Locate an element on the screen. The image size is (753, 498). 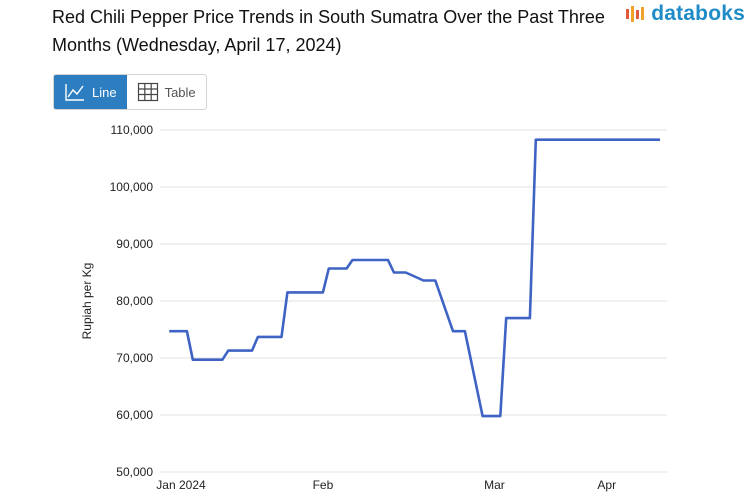
x-tick-label: Apr is located at coordinates (606, 485).